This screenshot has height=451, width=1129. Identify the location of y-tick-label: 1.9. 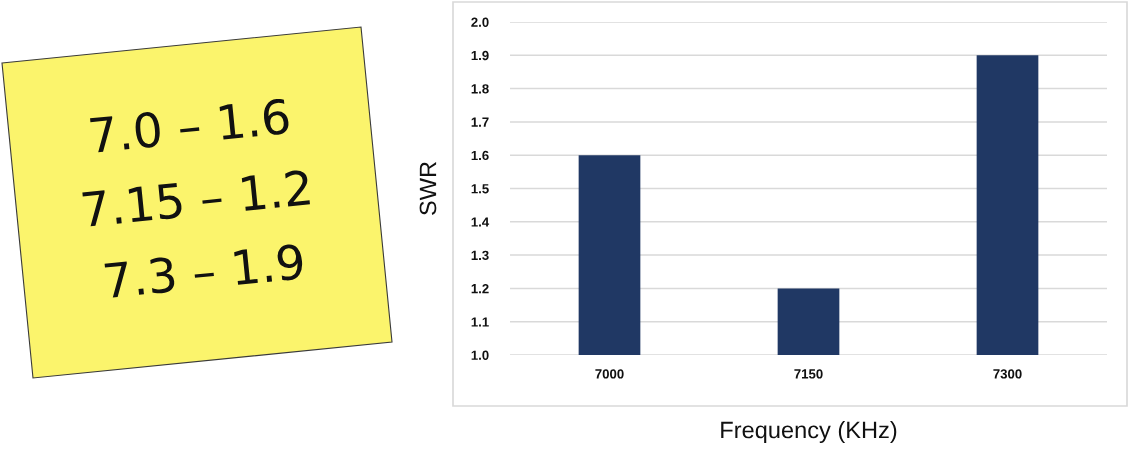
(480, 55).